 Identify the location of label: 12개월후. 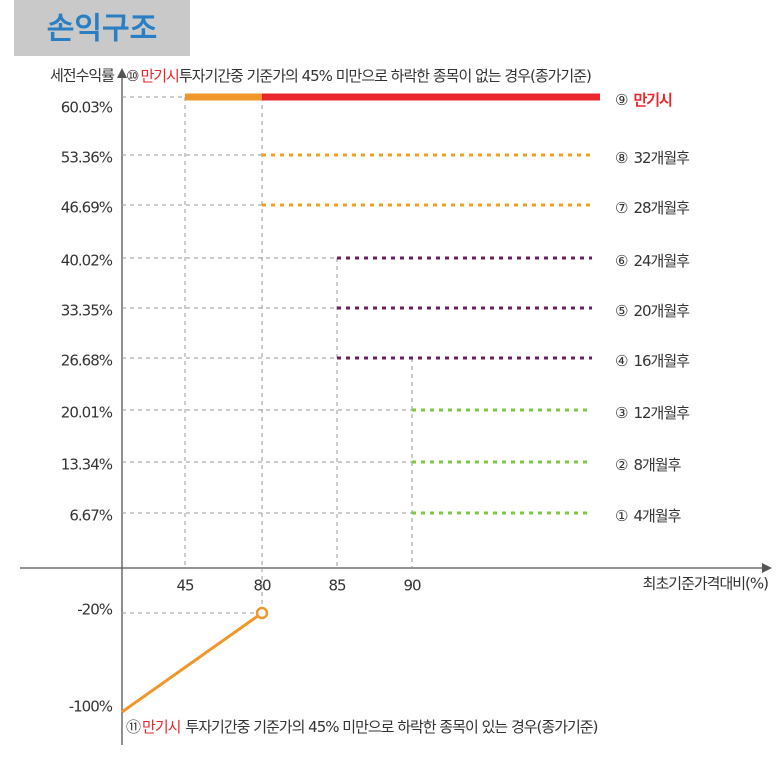
(661, 413).